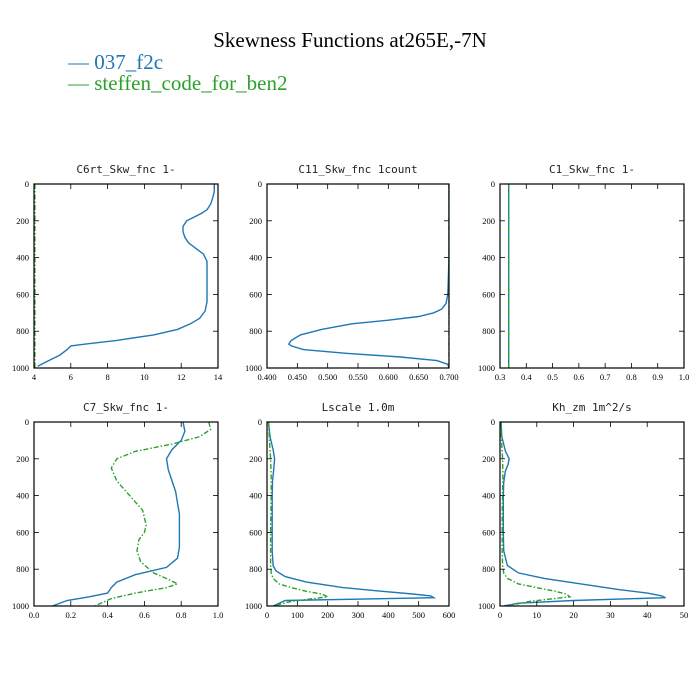 Image resolution: width=700 pixels, height=700 pixels. Describe the element at coordinates (357, 169) in the screenshot. I see `panel-title: C11_Skw_fnc 1count` at that location.